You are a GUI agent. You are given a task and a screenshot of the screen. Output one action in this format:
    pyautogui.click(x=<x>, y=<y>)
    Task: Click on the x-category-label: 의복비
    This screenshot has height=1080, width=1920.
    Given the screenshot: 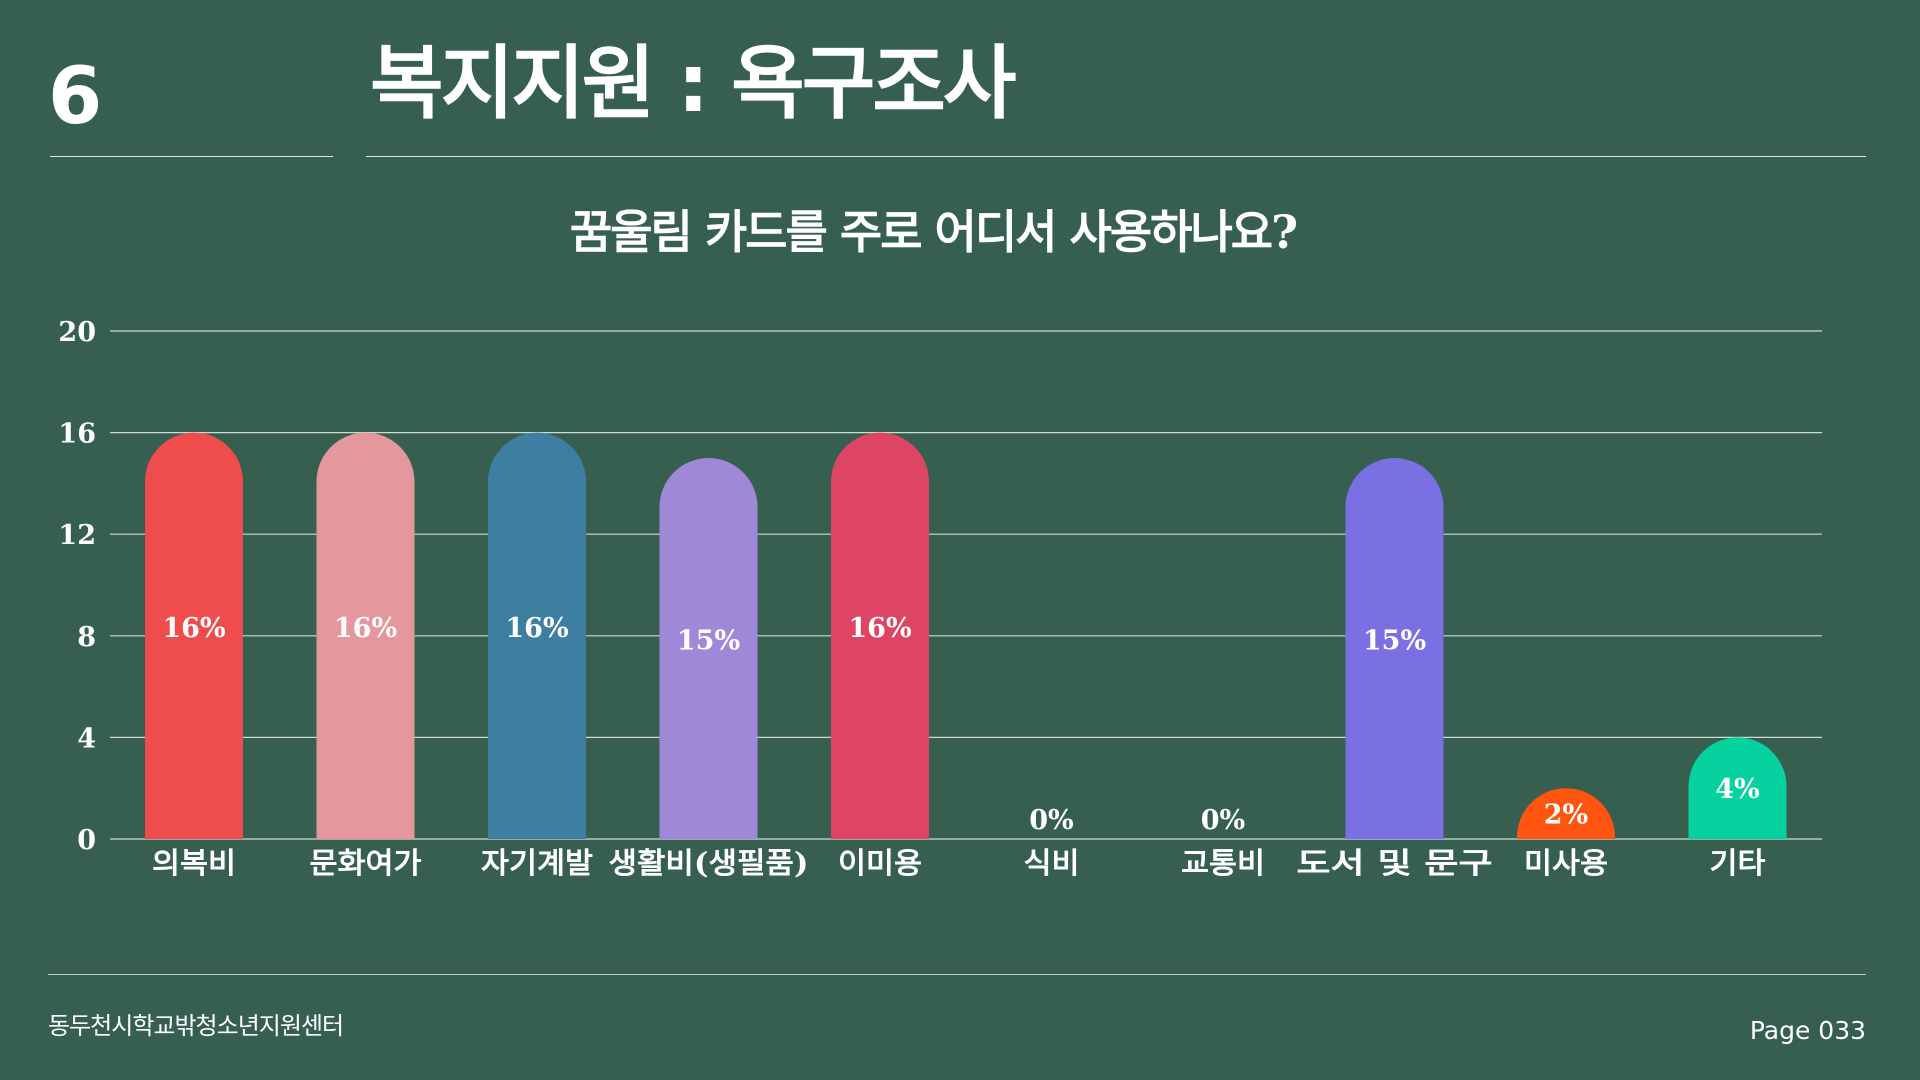 What is the action you would take?
    pyautogui.click(x=194, y=863)
    